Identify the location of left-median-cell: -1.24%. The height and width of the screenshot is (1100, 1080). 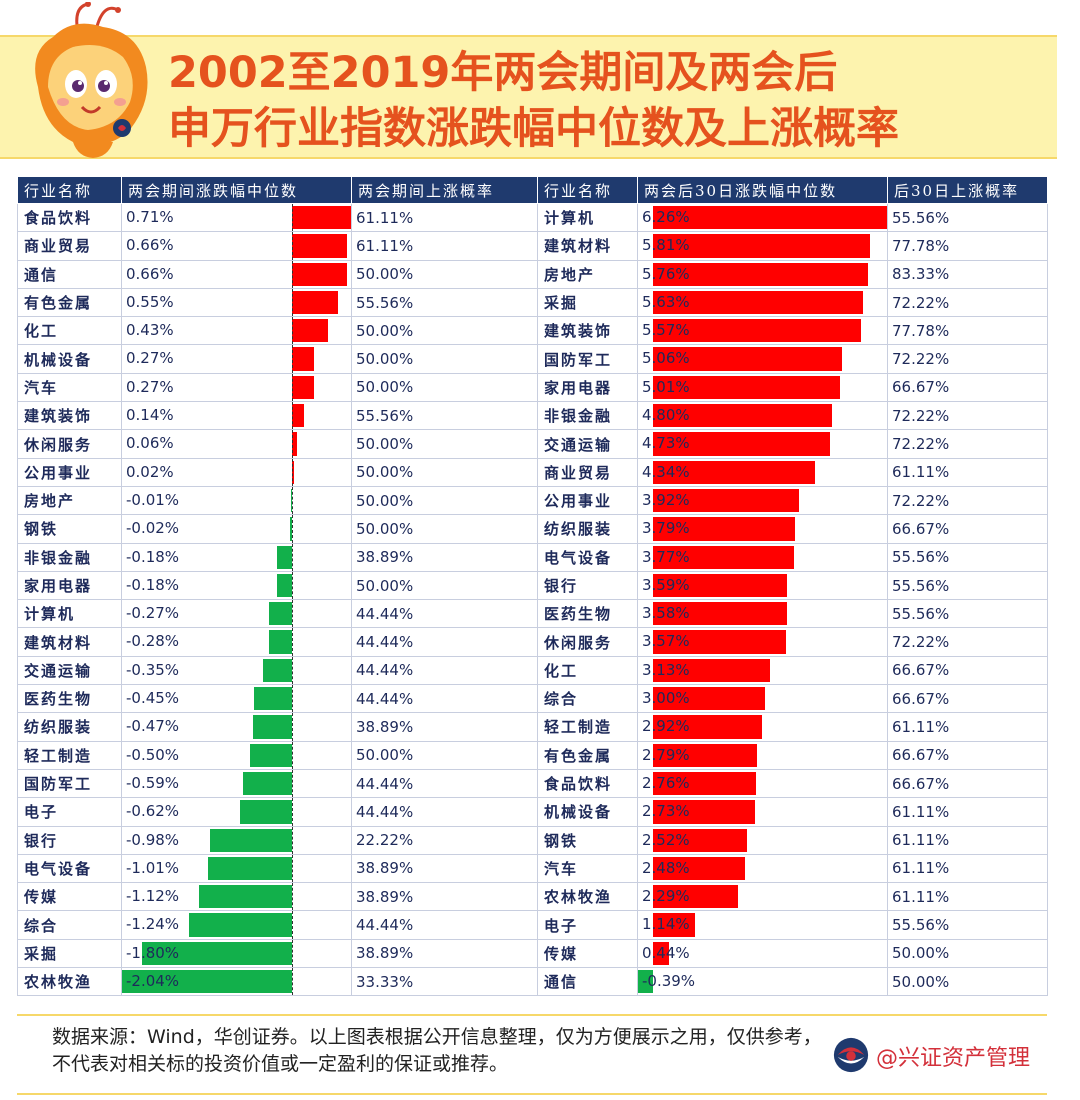
(236, 925).